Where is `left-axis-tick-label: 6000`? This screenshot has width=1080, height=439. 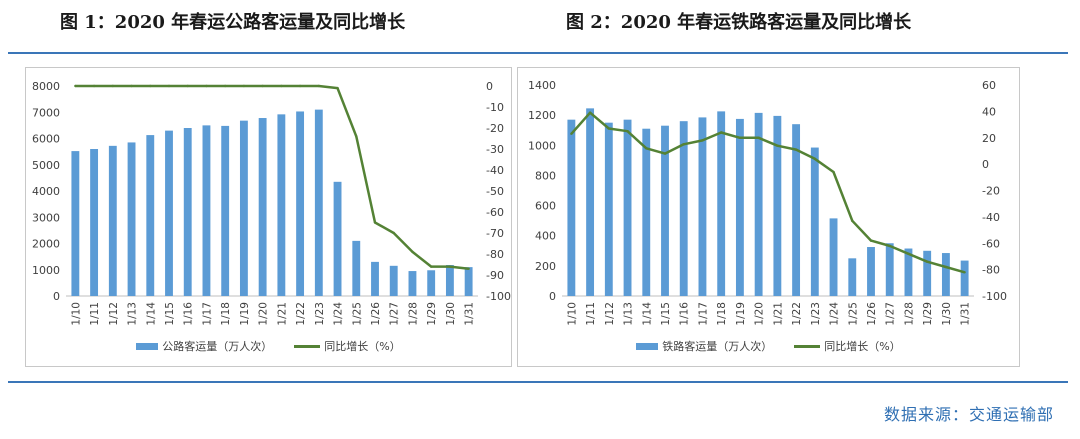 left-axis-tick-label: 6000 is located at coordinates (46, 139).